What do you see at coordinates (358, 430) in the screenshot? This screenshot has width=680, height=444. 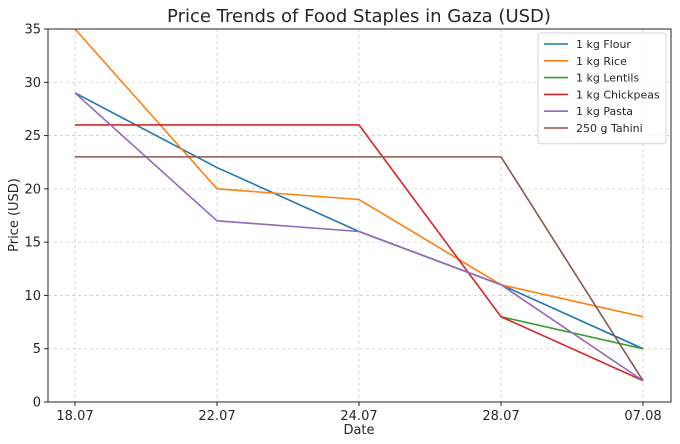 I see `x-axis-label: Date` at bounding box center [358, 430].